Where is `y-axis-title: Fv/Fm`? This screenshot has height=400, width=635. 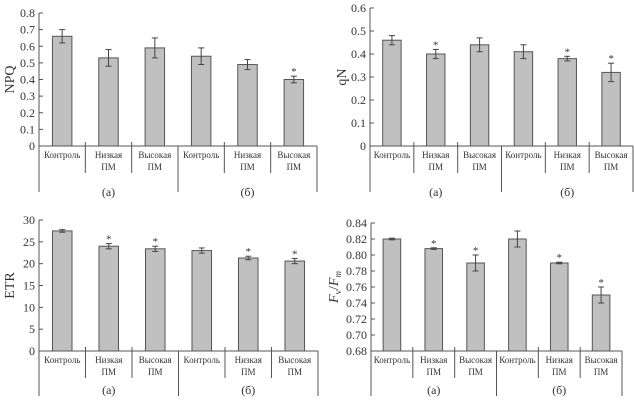
y-axis-title: Fv/Fm is located at coordinates (335, 287).